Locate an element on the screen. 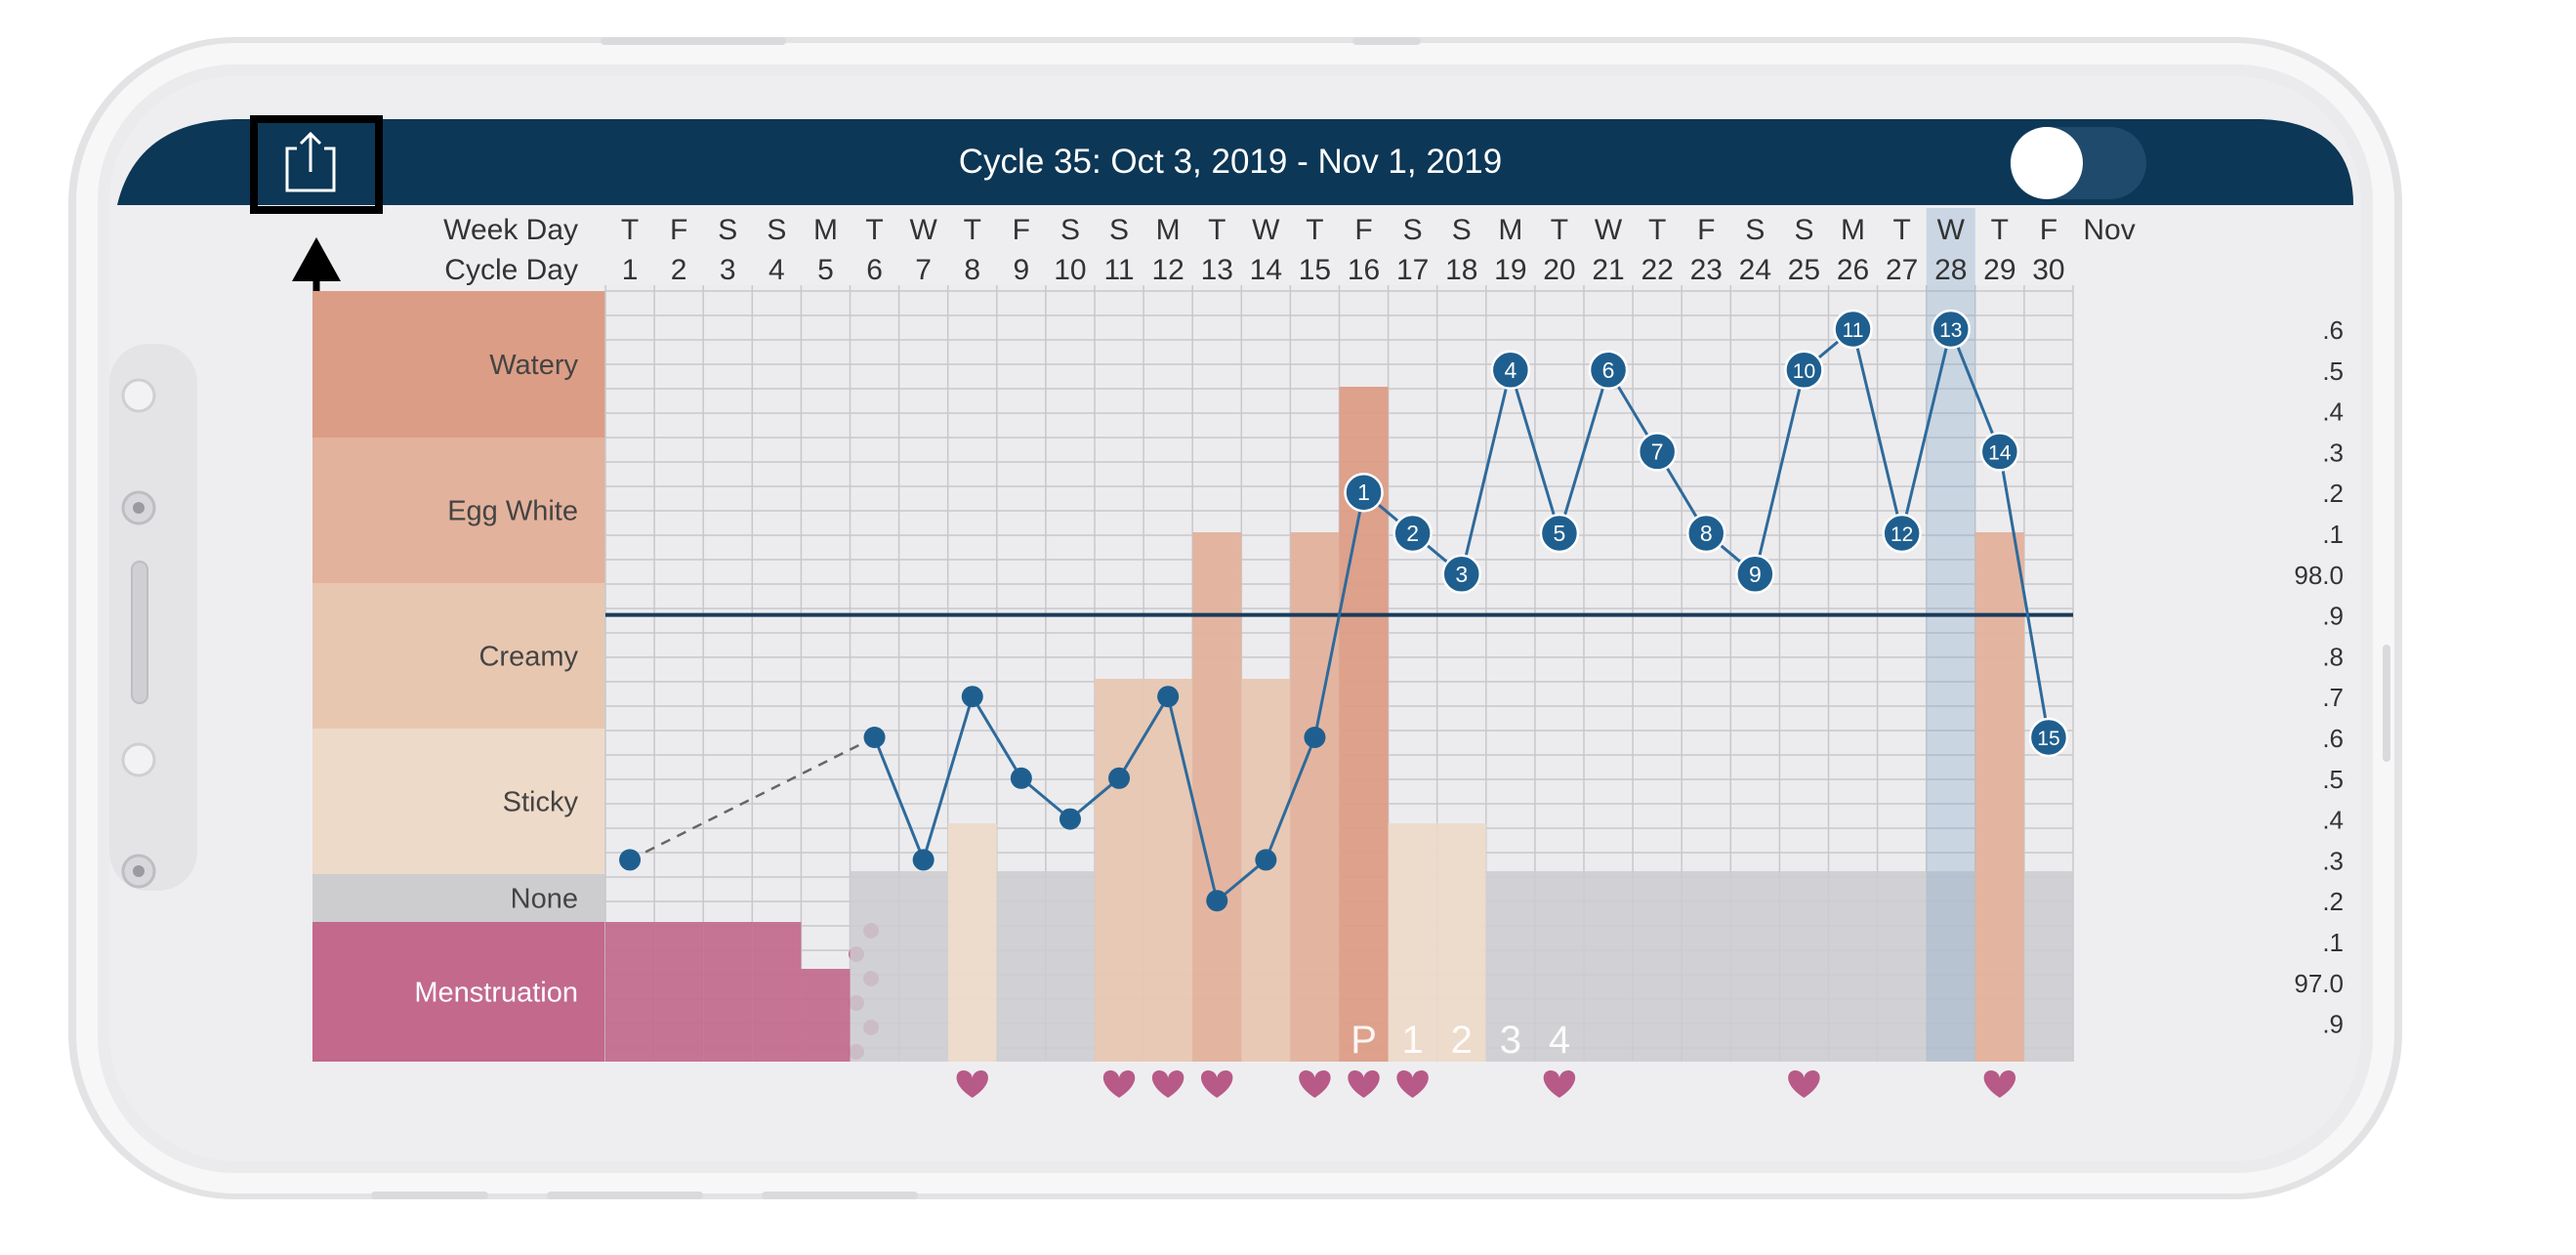  category-band-creamy is located at coordinates (459, 656).